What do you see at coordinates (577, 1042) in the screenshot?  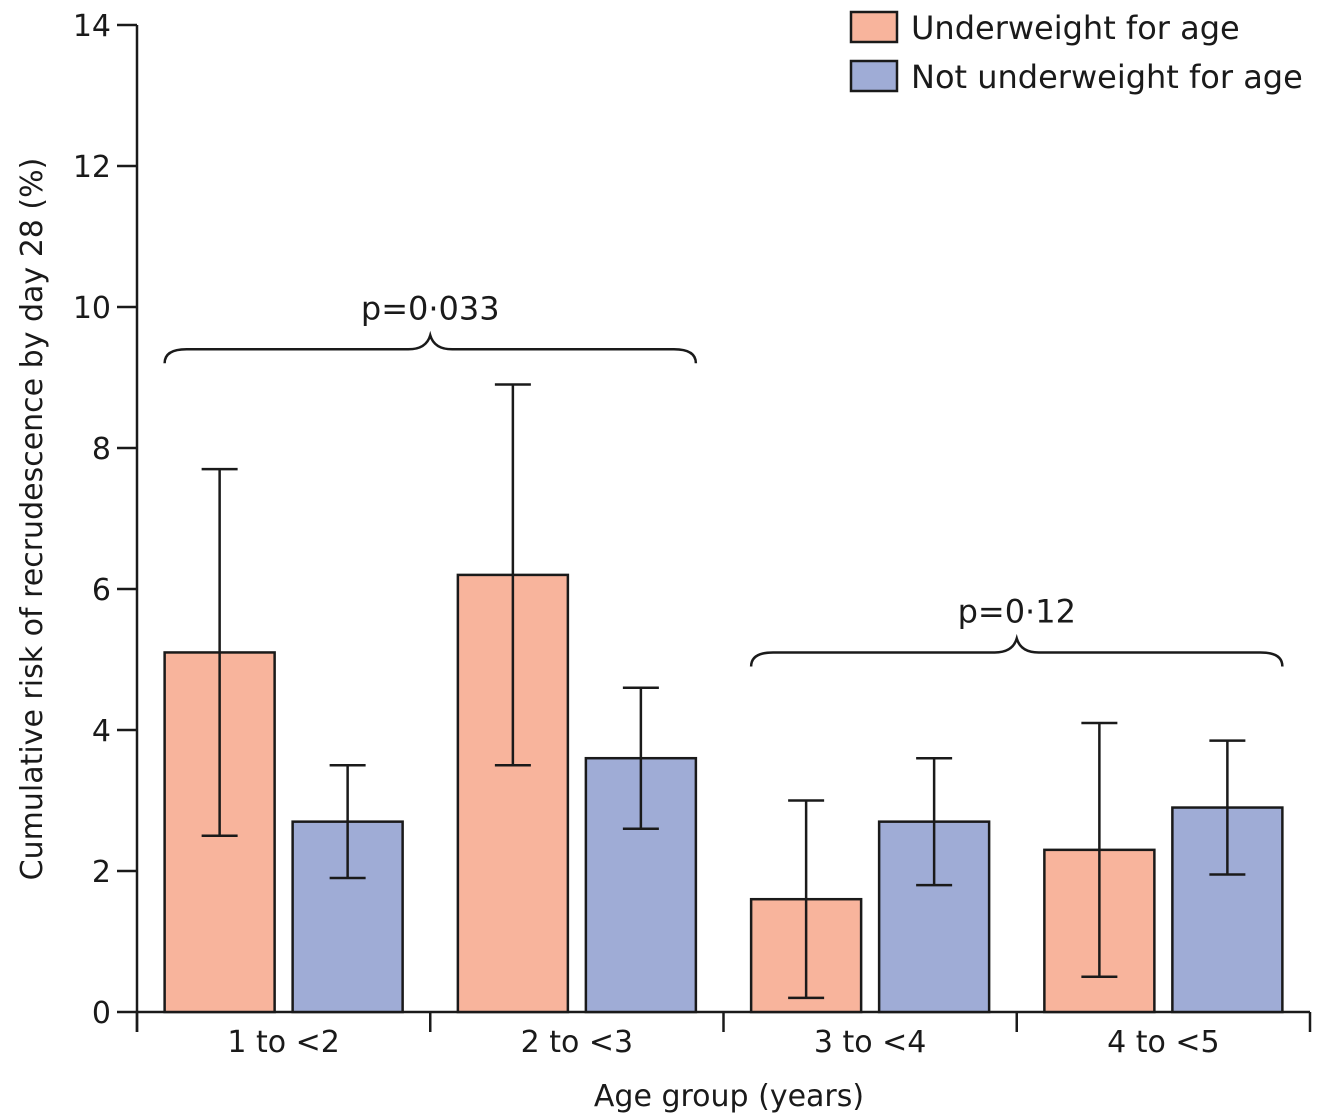 I see `x-tick-label: 2 to <3` at bounding box center [577, 1042].